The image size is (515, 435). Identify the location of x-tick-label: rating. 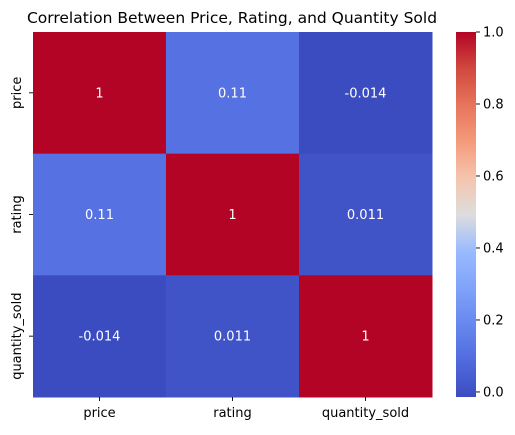
(232, 413).